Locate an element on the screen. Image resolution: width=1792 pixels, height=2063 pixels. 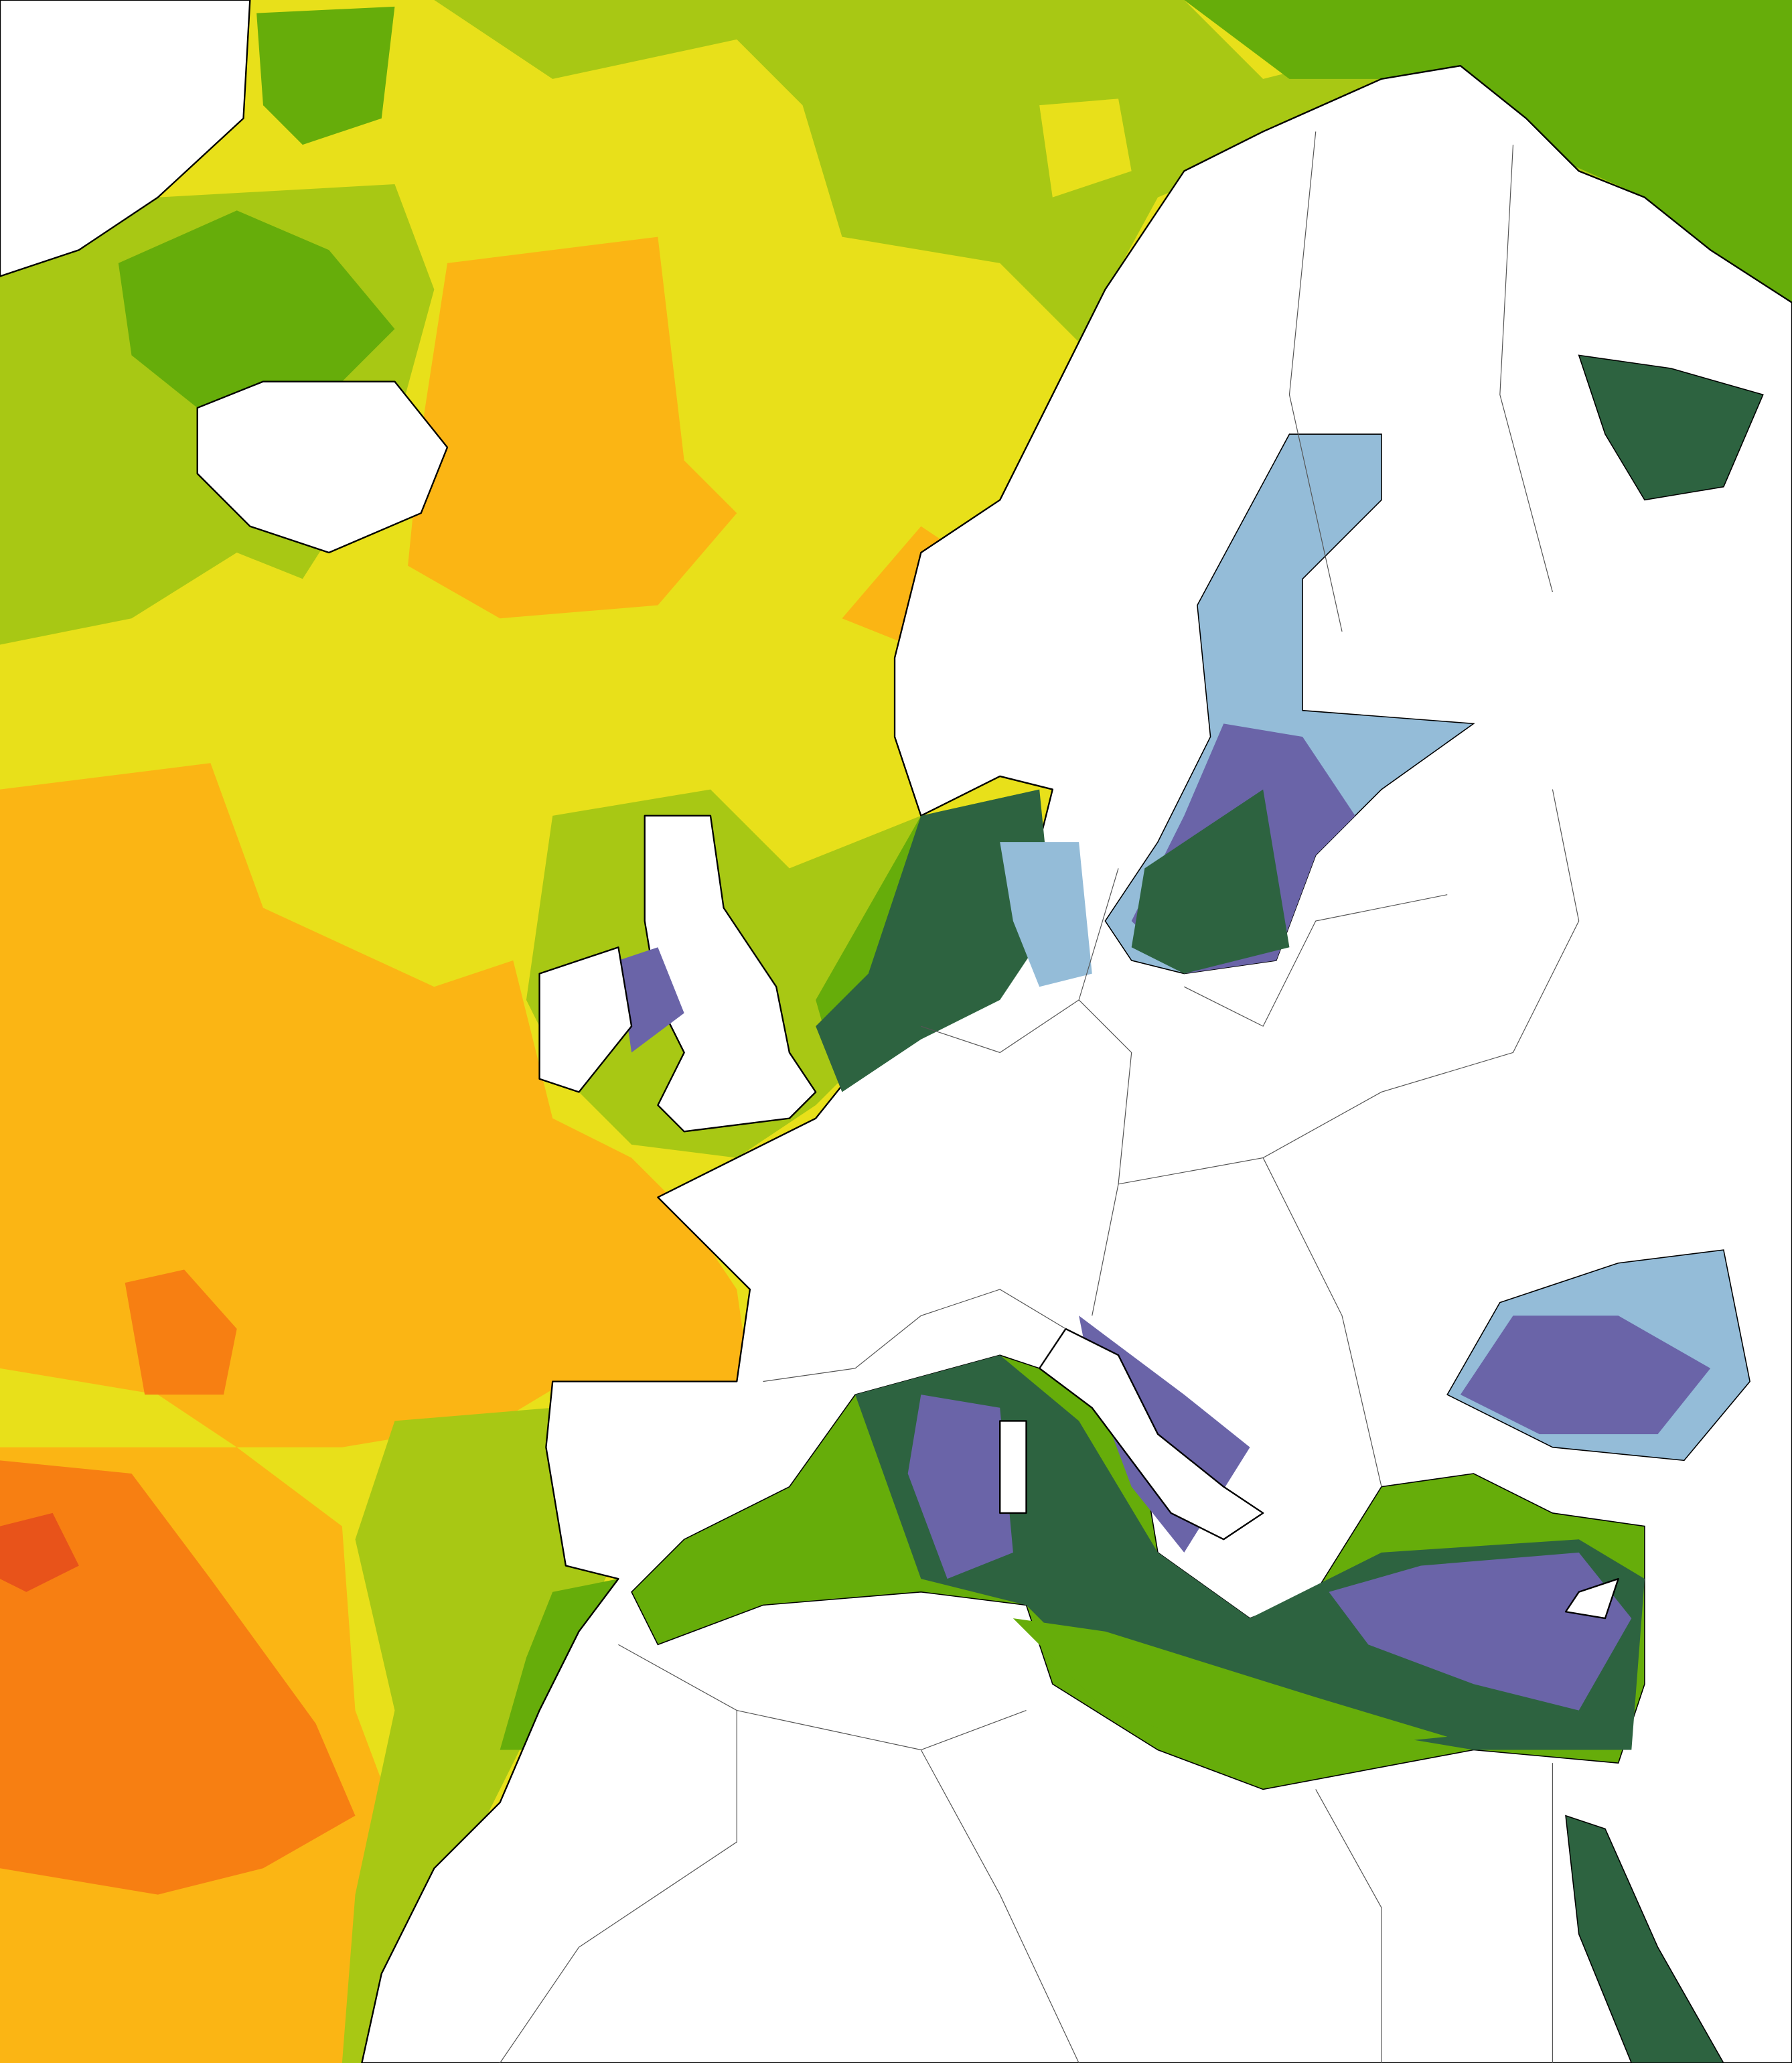
land-ireland is located at coordinates (585, 1020).